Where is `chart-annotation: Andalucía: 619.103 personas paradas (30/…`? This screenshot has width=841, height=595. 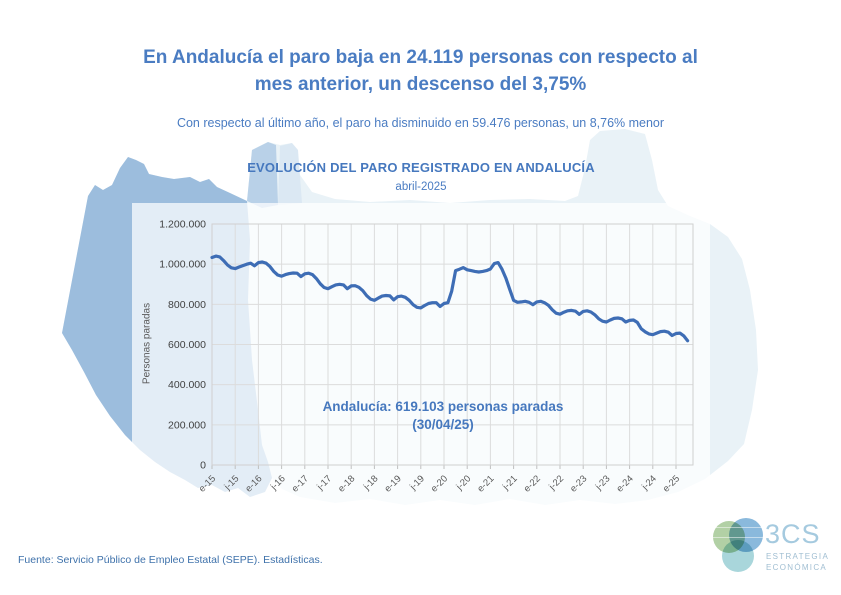 chart-annotation: Andalucía: 619.103 personas paradas (30/… is located at coordinates (443, 416).